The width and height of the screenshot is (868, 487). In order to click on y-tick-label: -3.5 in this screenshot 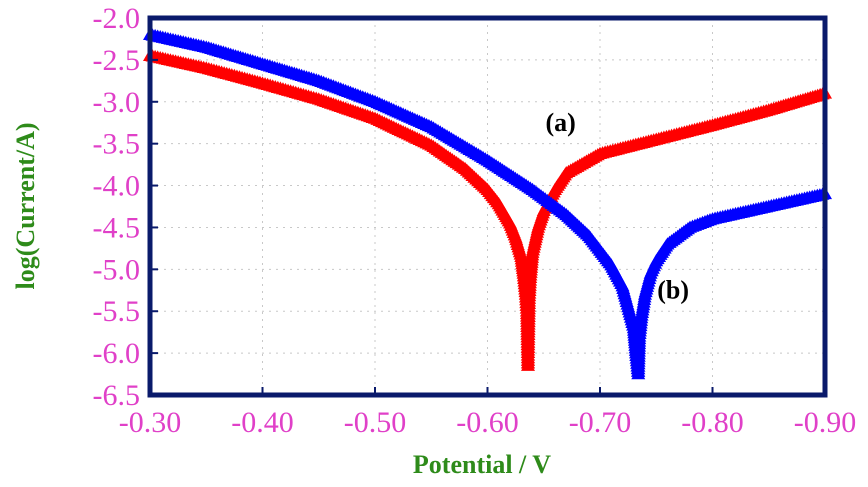, I will do `click(117, 144)`.